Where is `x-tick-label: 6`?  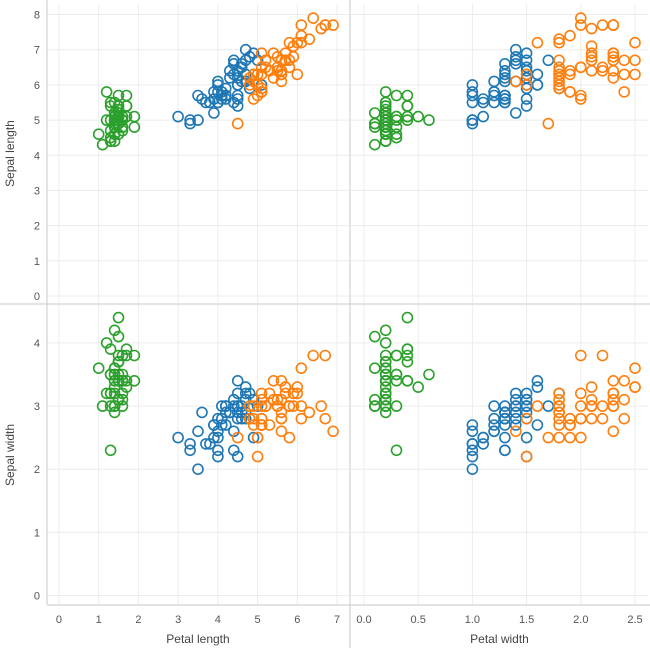
x-tick-label: 6 is located at coordinates (297, 620).